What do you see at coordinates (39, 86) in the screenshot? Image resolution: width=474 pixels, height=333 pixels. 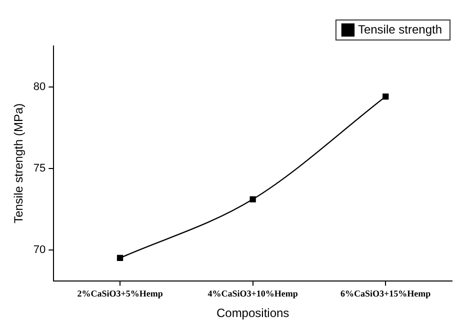 I see `y-tick-label: 80` at bounding box center [39, 86].